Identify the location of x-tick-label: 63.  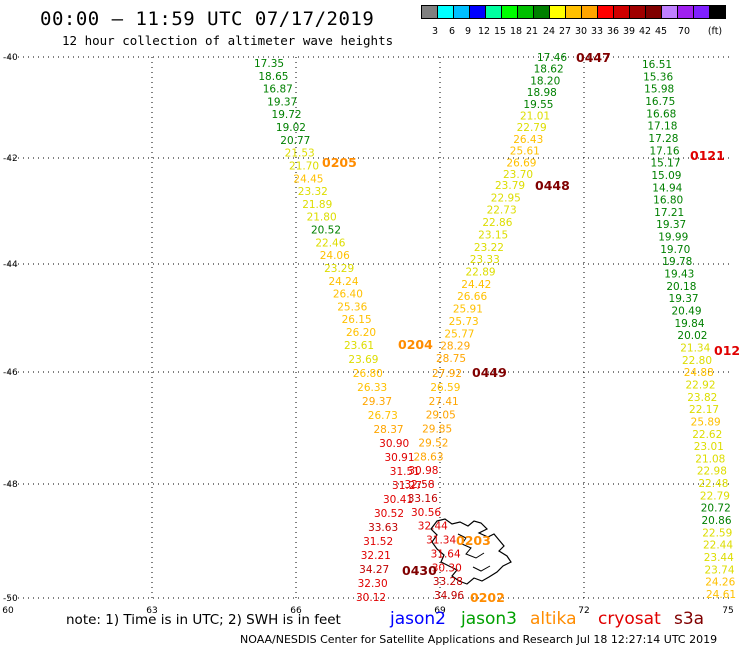
(151, 611).